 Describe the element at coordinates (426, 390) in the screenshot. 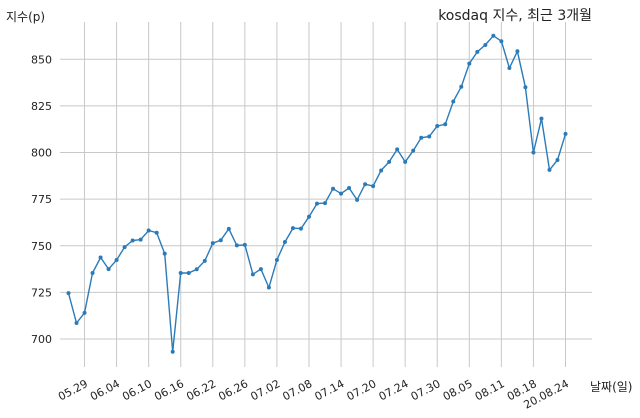

I see `x-tick-label: 07.30` at that location.